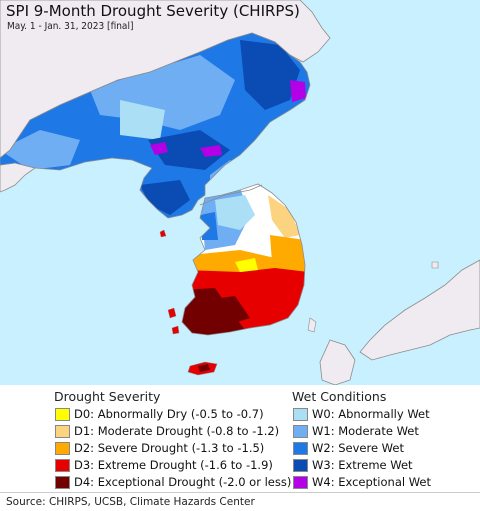 This screenshot has height=511, width=480. What do you see at coordinates (173, 465) in the screenshot?
I see `legend-label-d3: D3: Extreme Drought (-1.6 to -1.9)` at bounding box center [173, 465].